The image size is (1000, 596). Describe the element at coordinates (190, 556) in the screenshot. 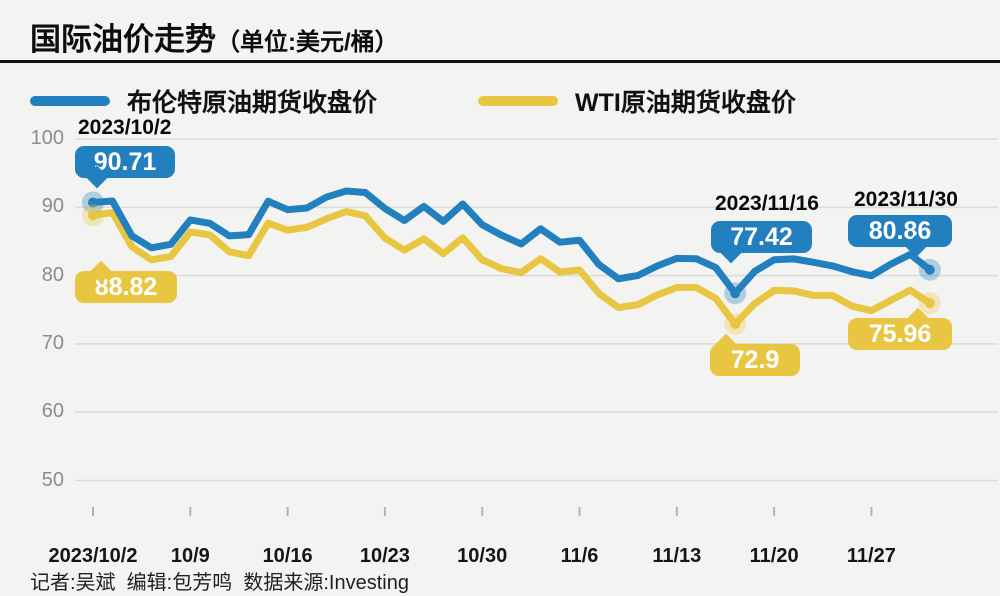

I see `x-axis-label: 10/9` at that location.